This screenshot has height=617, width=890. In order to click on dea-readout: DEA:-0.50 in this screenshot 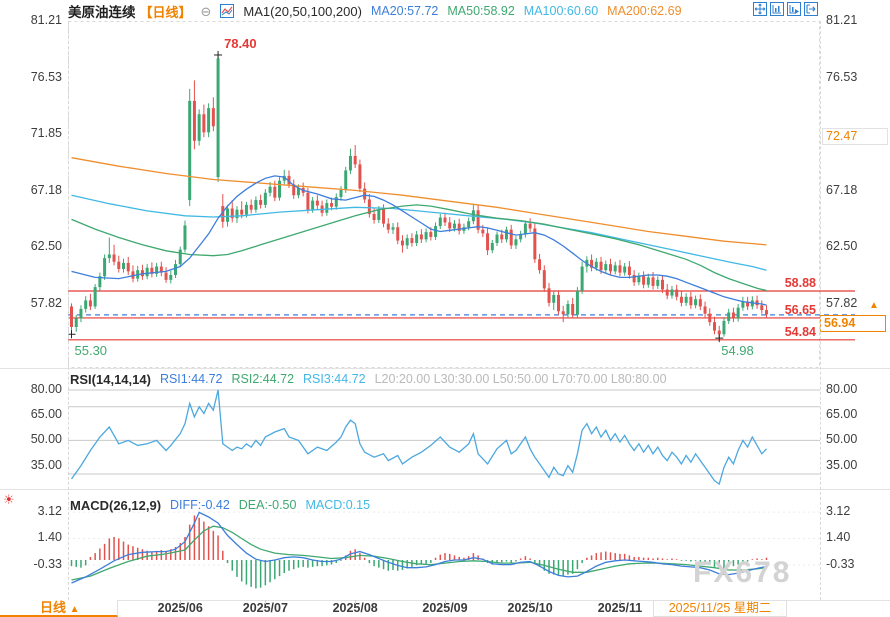, I will do `click(267, 505)`.